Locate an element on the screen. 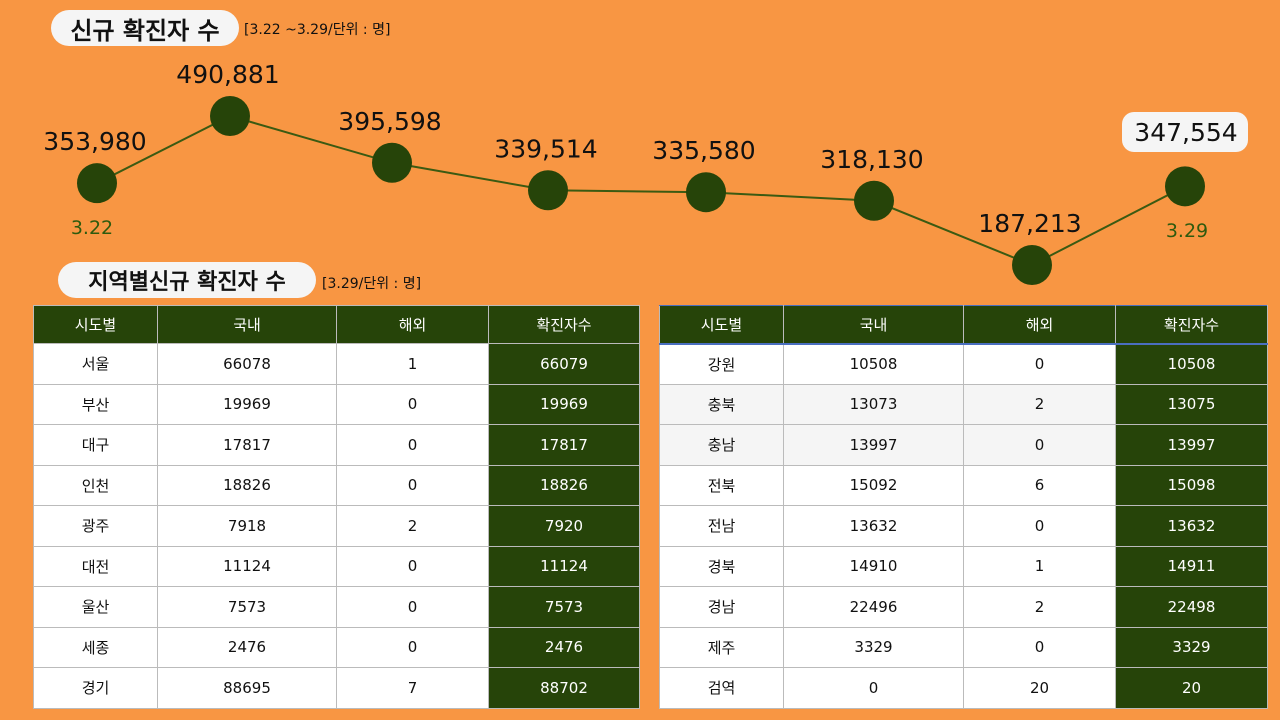 The image size is (1280, 720). cell-domestic: 13073 is located at coordinates (873, 404).